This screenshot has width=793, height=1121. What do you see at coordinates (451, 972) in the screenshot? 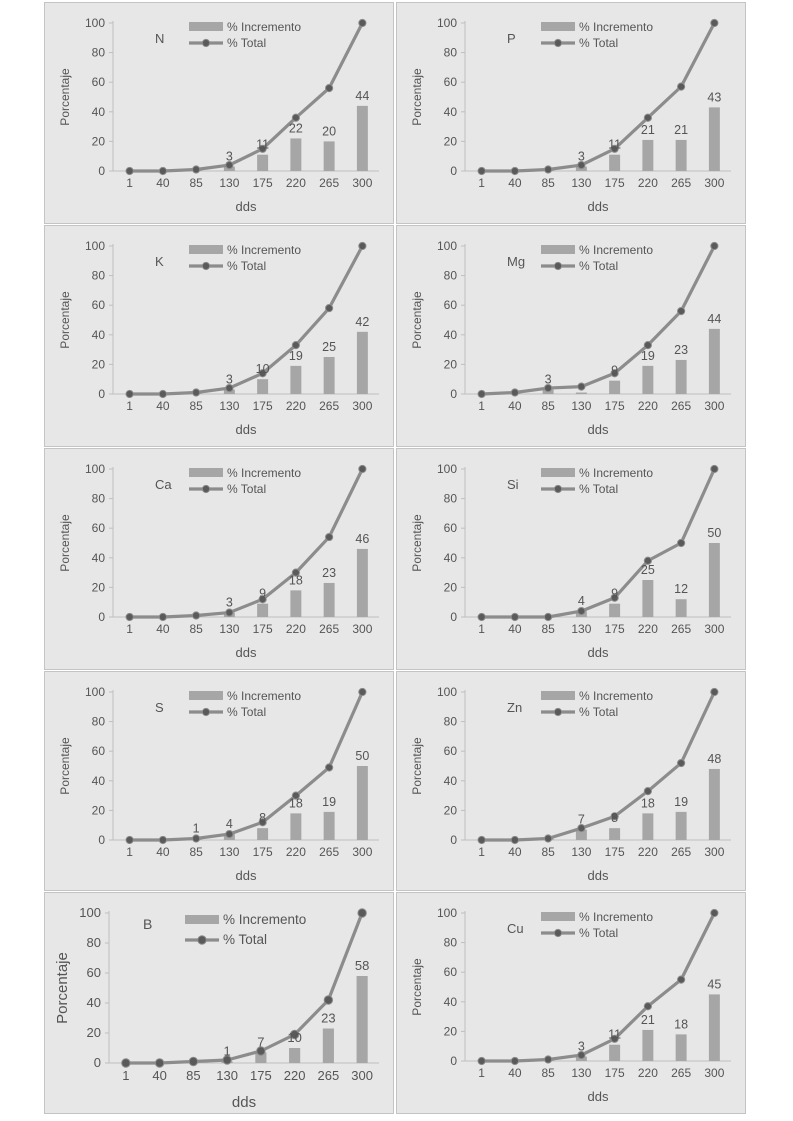
I see `y-tick-label: 60` at bounding box center [451, 972].